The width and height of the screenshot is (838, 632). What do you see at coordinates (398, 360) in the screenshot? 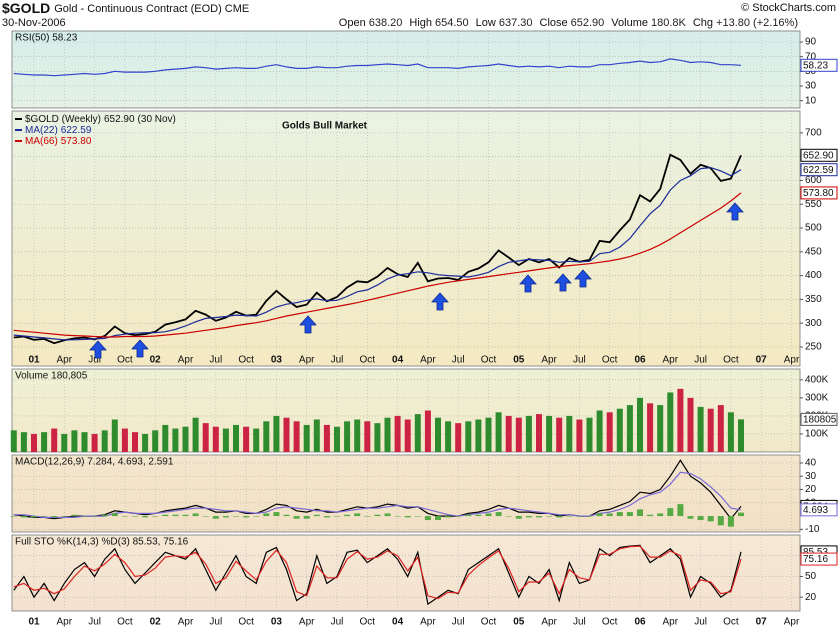
I see `x-tick-label: 04` at bounding box center [398, 360].